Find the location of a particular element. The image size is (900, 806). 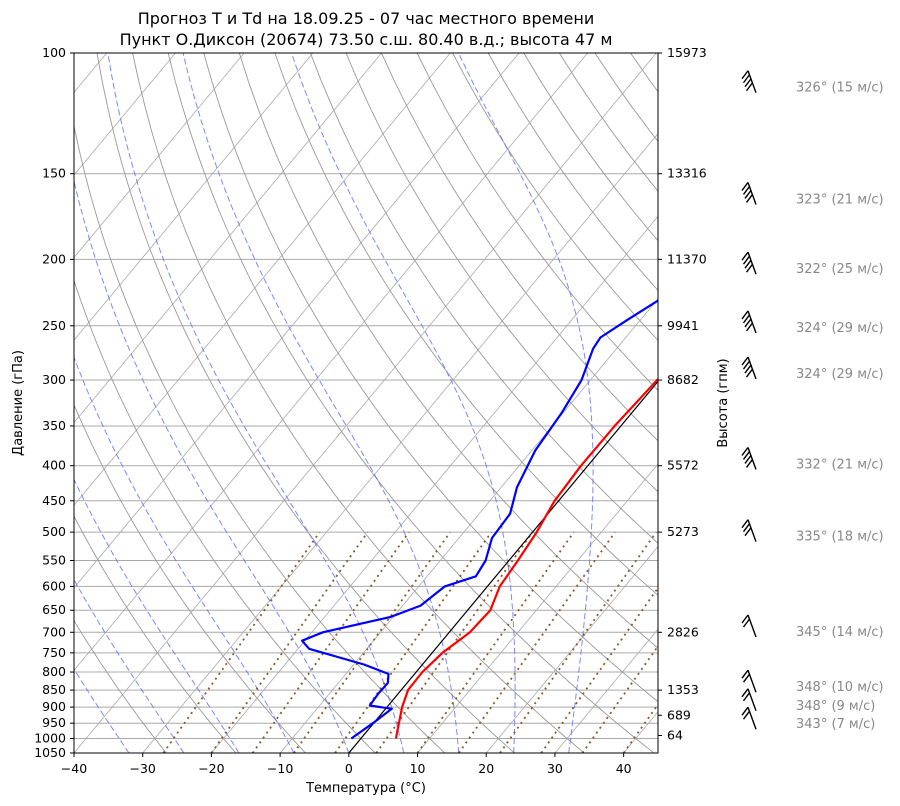

height-tick-label: 11370 is located at coordinates (687, 258).